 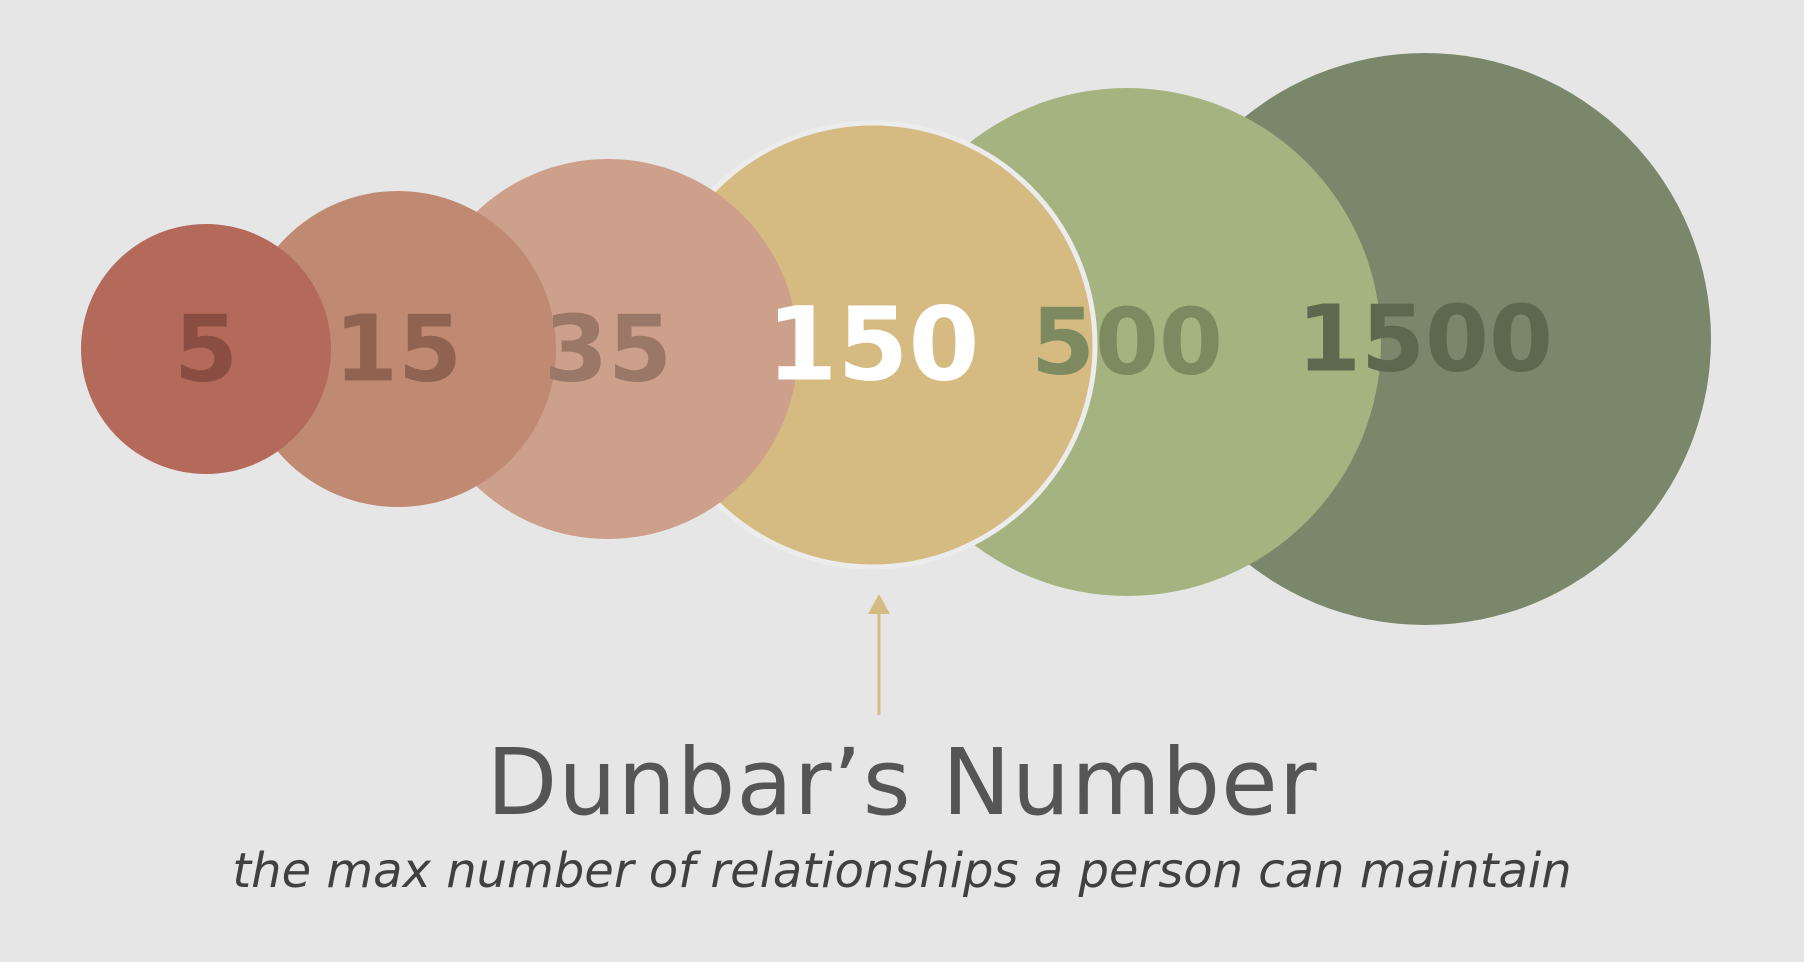 What do you see at coordinates (608, 349) in the screenshot?
I see `circle-label-35: 35` at bounding box center [608, 349].